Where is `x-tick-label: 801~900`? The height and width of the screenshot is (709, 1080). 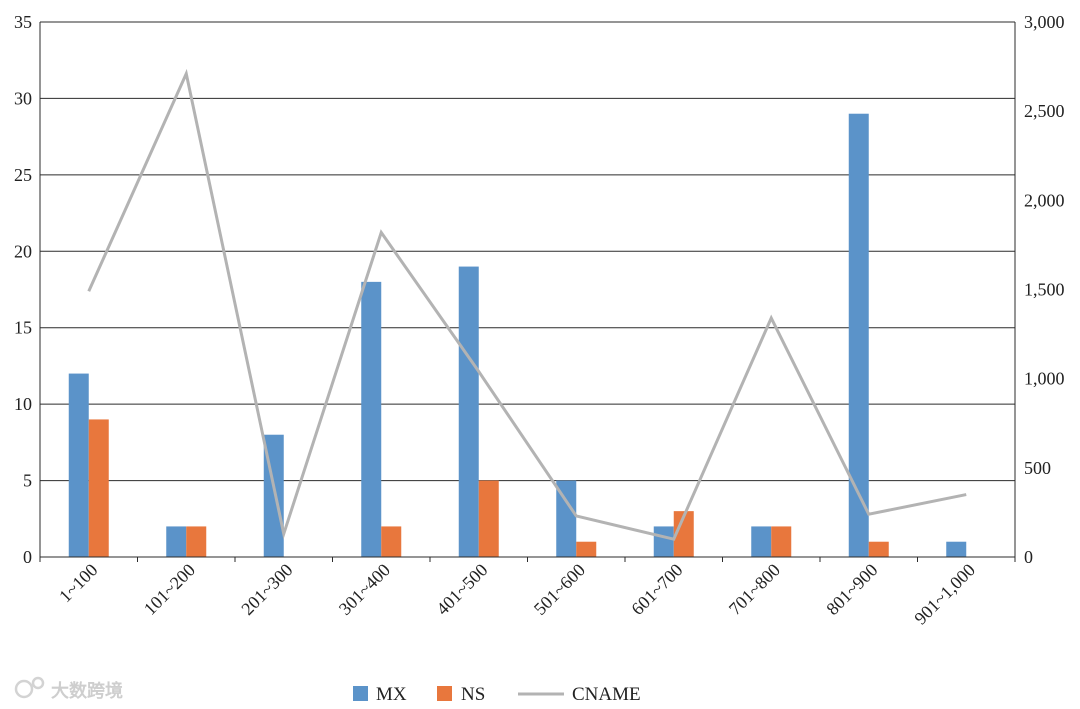 x-tick-label: 801~900 is located at coordinates (851, 589).